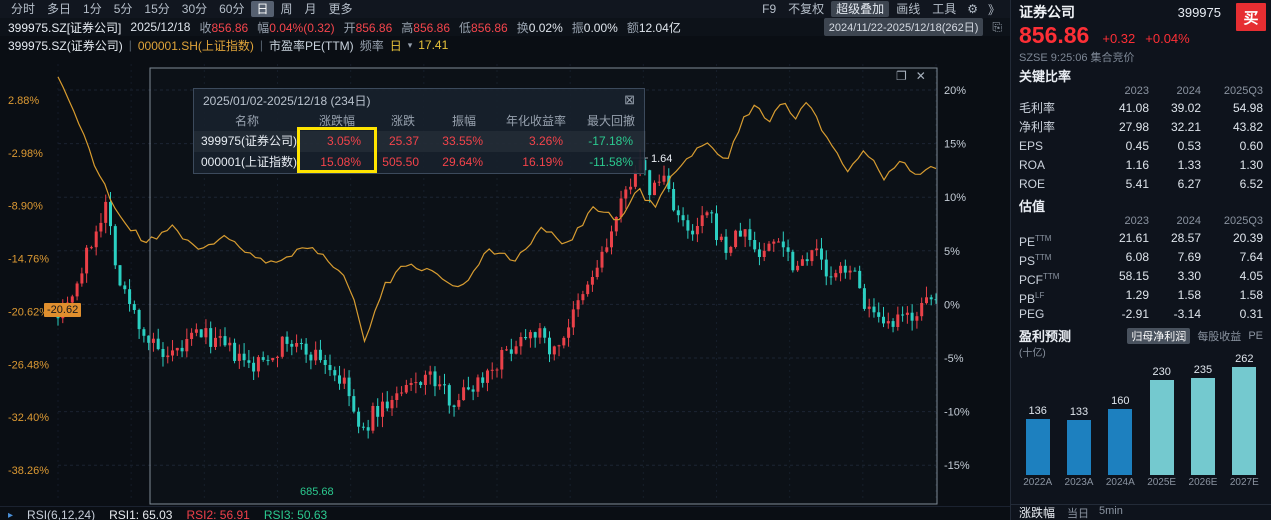 The image size is (1271, 520). I want to click on forecast-tab-归母净利润: 归母净利润, so click(1159, 335).